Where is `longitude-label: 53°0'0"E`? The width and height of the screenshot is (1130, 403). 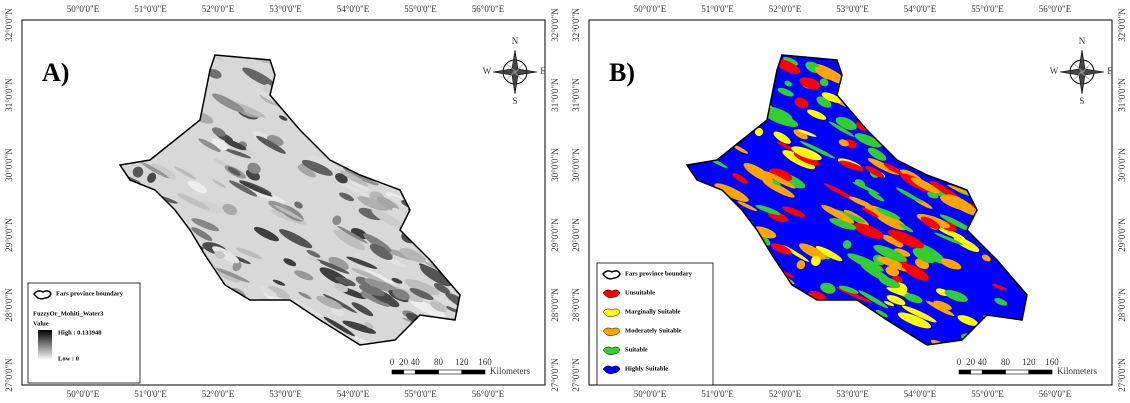 longitude-label: 53°0'0"E is located at coordinates (285, 9).